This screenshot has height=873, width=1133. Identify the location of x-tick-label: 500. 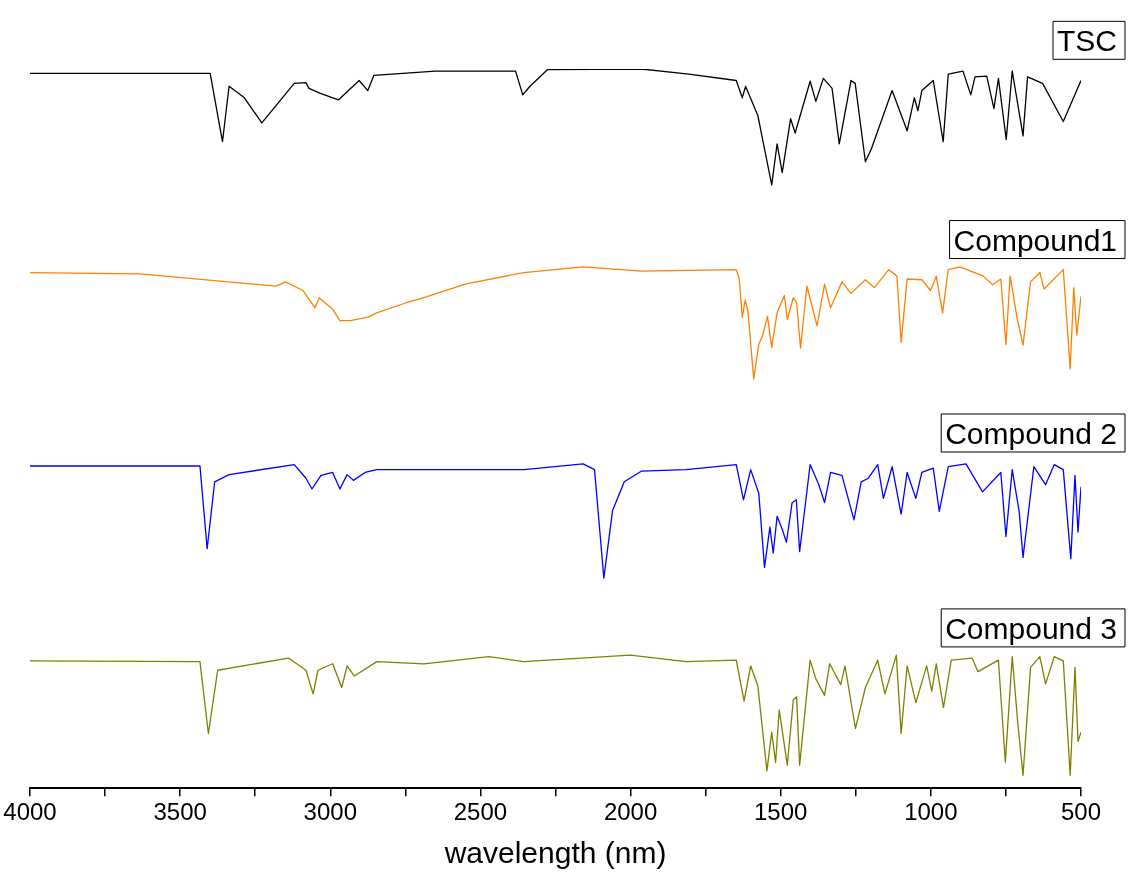
(1081, 812).